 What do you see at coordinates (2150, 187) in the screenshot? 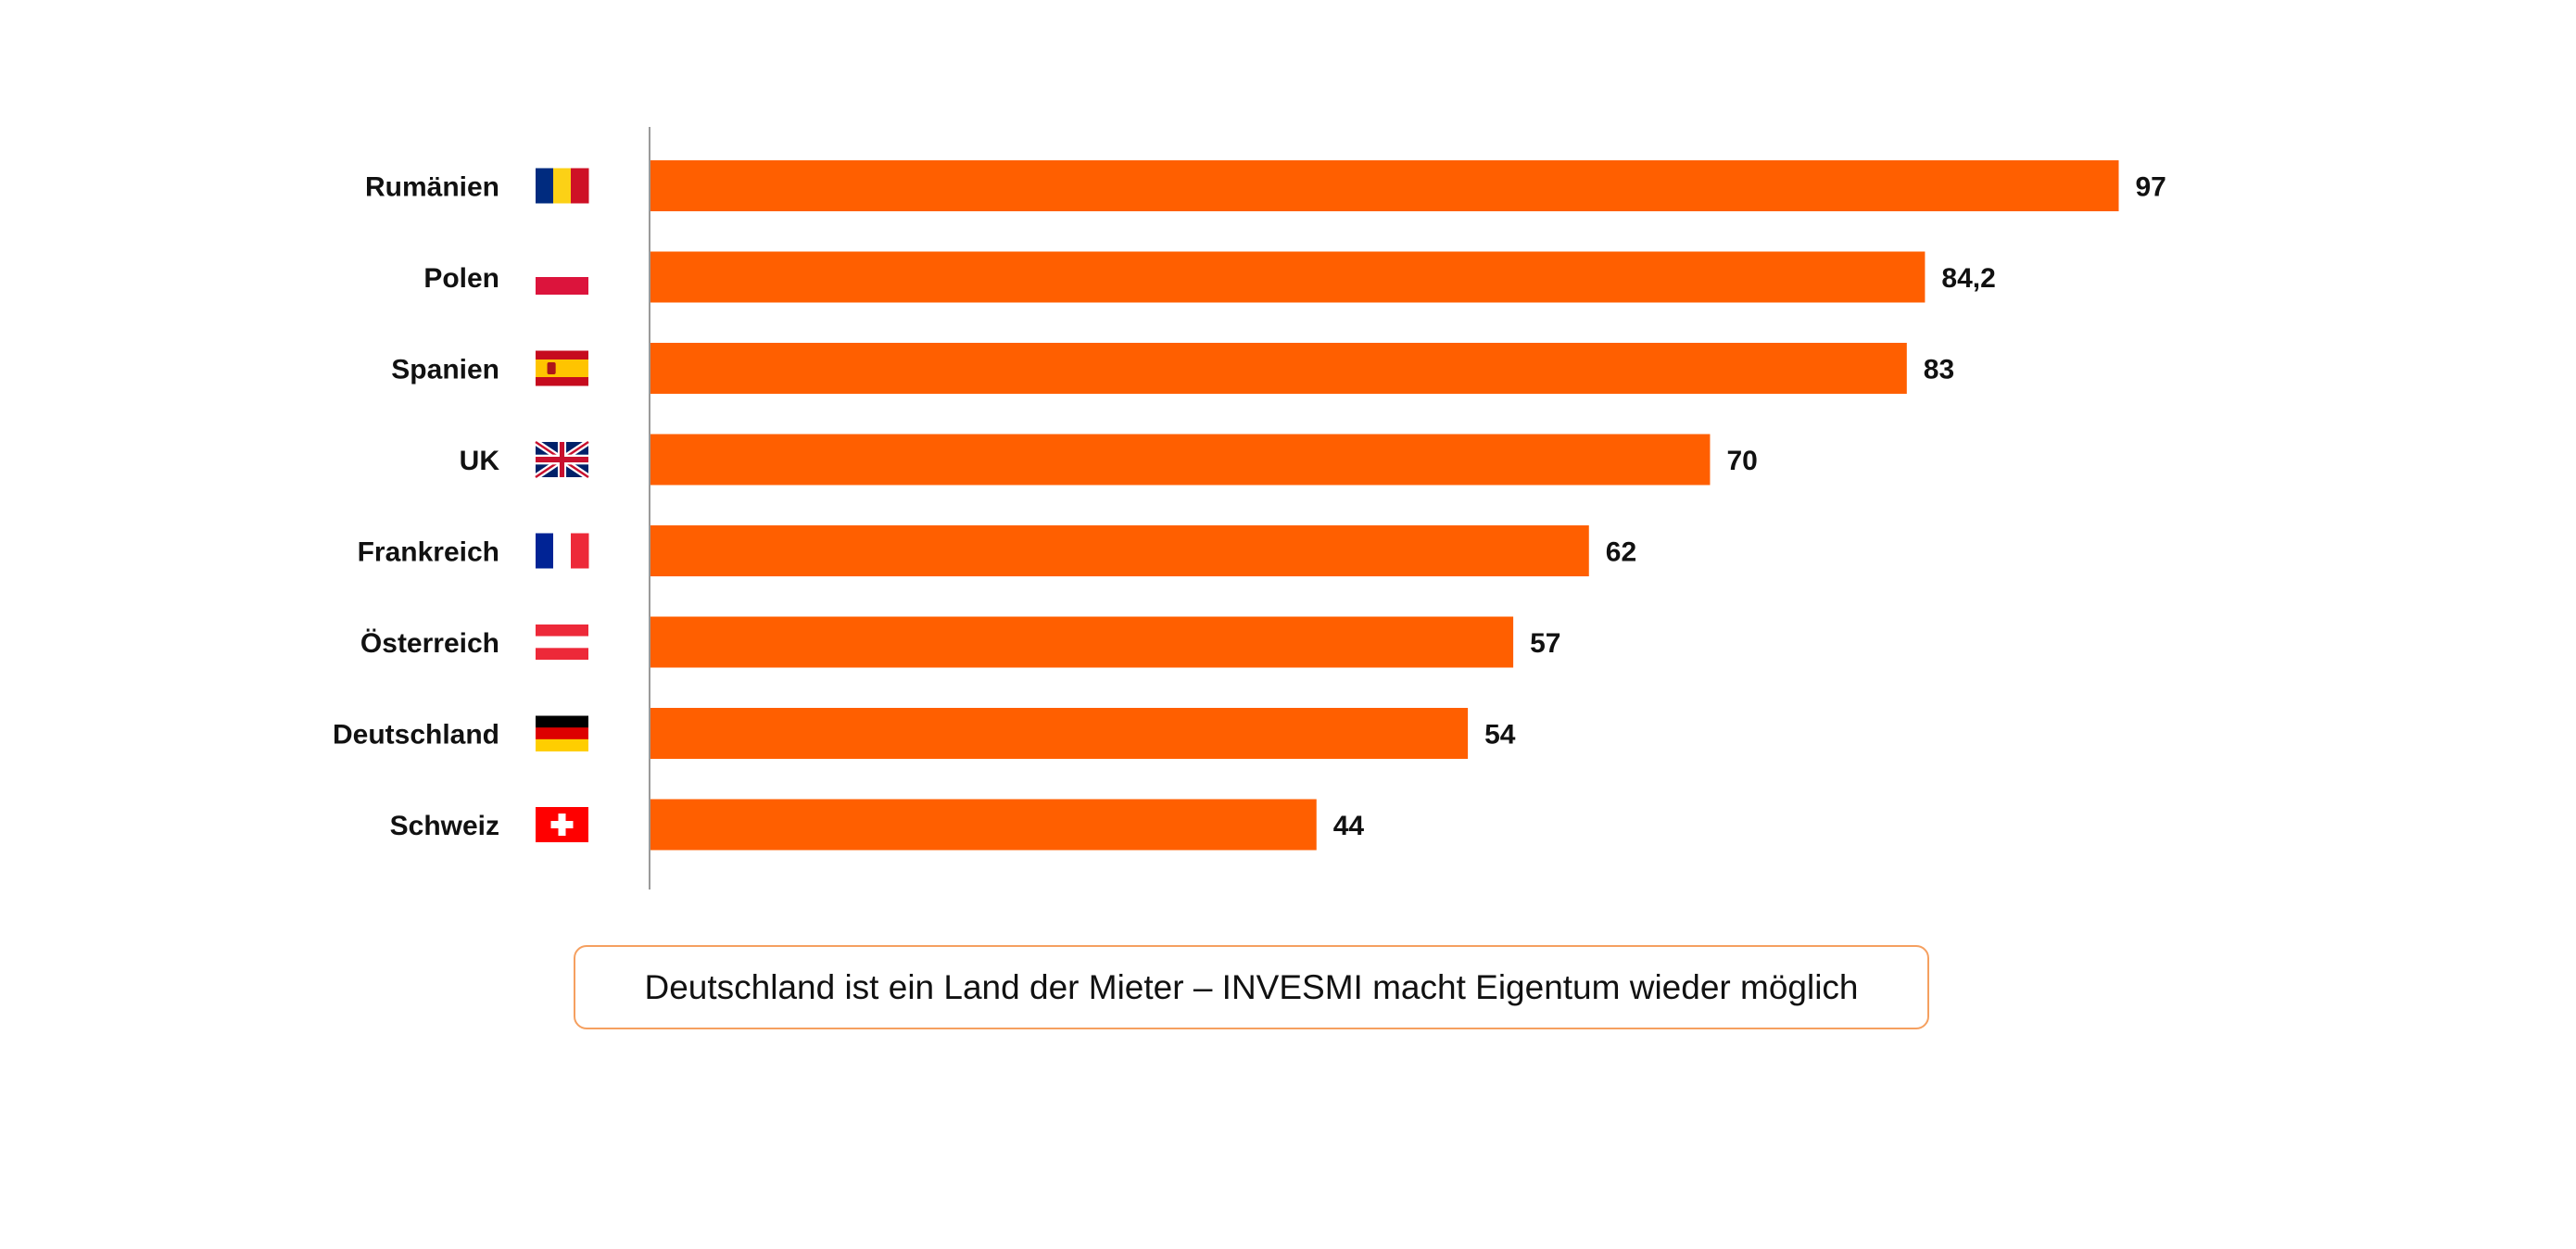
I see `value-label: 97` at bounding box center [2150, 187].